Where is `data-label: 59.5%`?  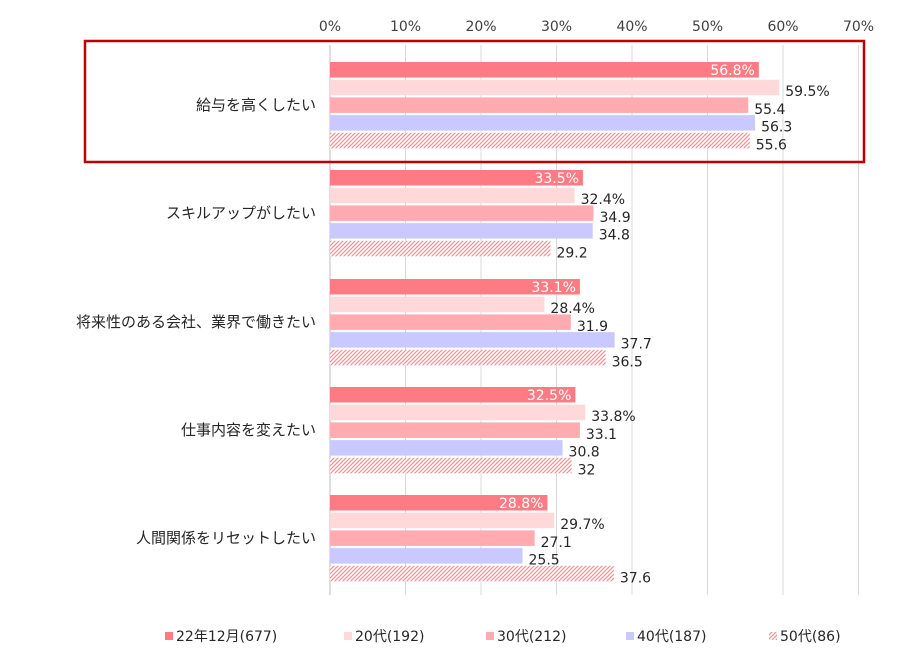
data-label: 59.5% is located at coordinates (807, 92).